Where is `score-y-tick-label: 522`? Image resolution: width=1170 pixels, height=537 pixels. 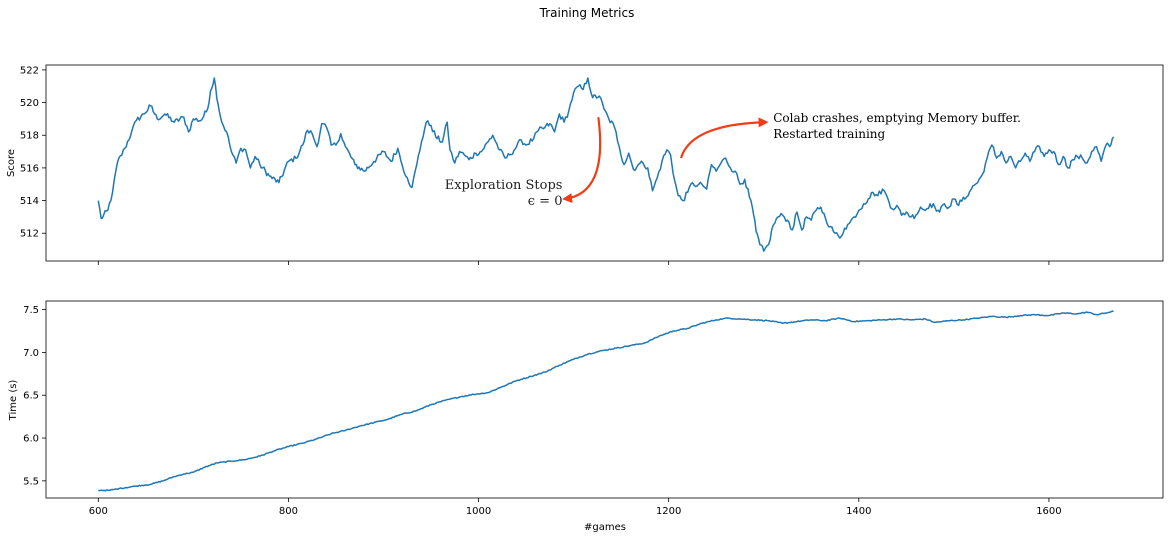 score-y-tick-label: 522 is located at coordinates (29, 70).